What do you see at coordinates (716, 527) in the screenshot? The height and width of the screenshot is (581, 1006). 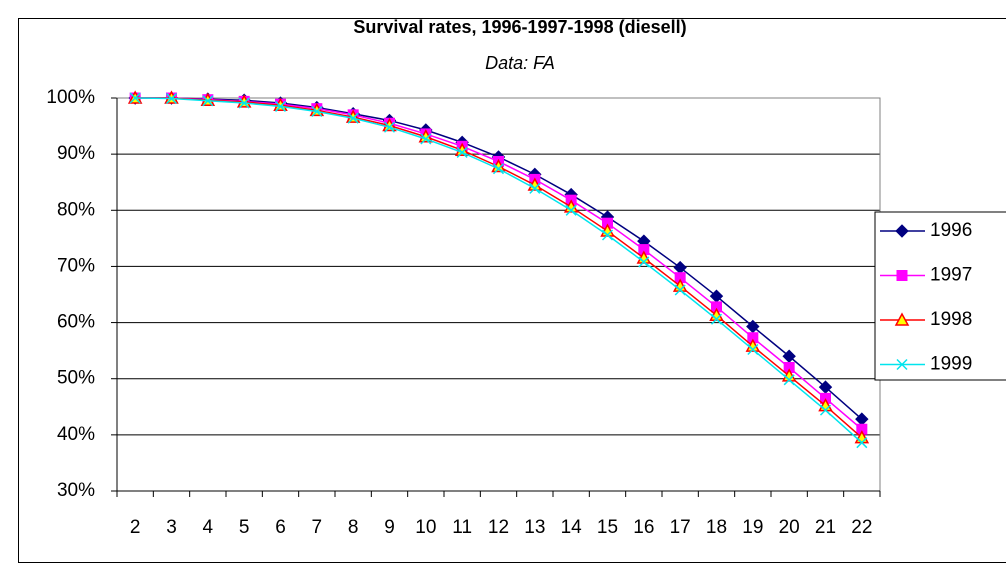 I see `x-tick-label: 18` at bounding box center [716, 527].